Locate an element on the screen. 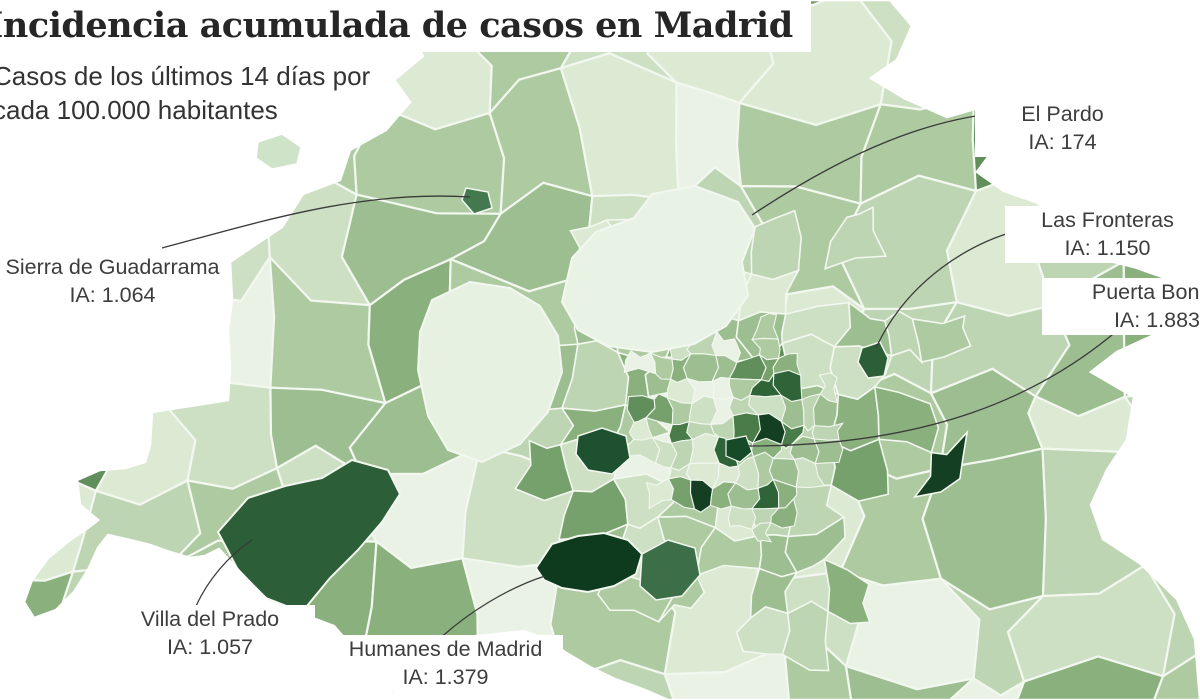  annotation-region-name: Villa del Prado is located at coordinates (210, 619).